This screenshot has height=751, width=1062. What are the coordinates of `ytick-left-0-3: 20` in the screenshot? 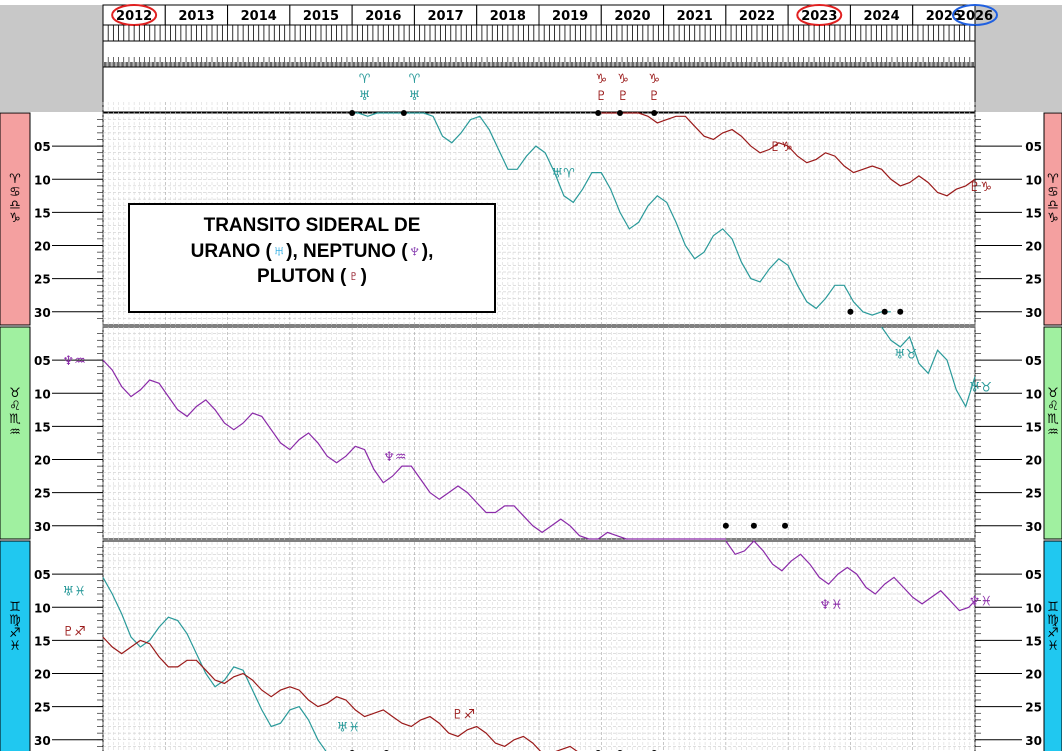 It's located at (42, 247).